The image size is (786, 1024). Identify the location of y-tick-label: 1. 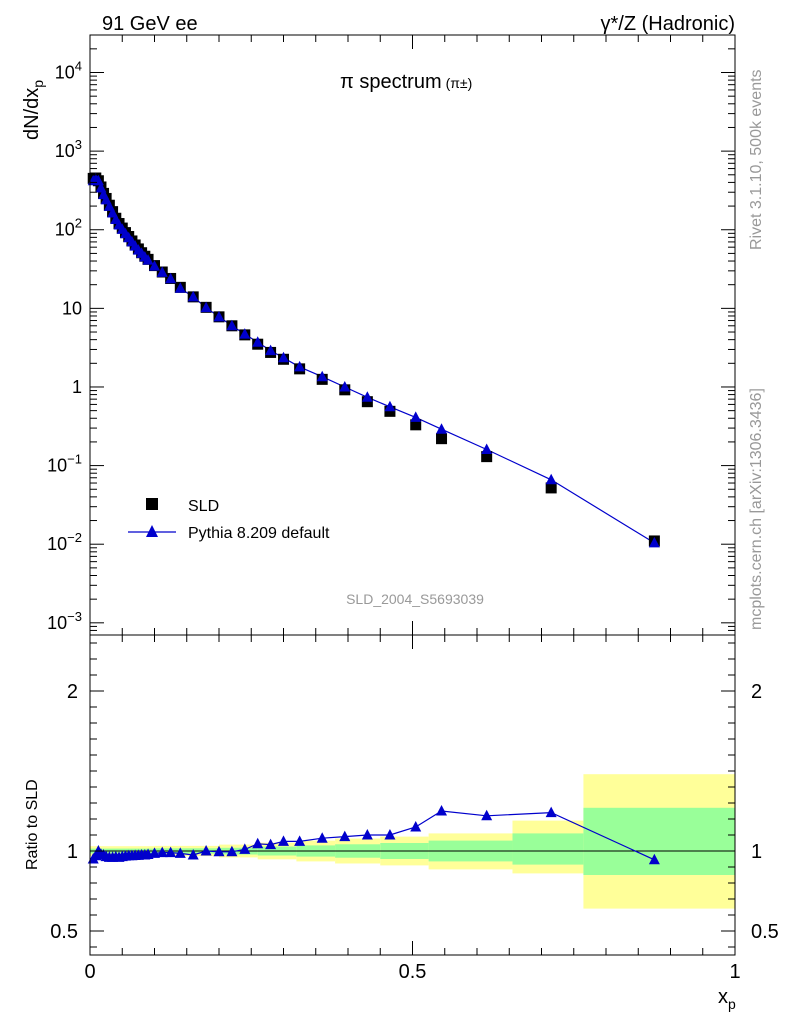
(77, 387).